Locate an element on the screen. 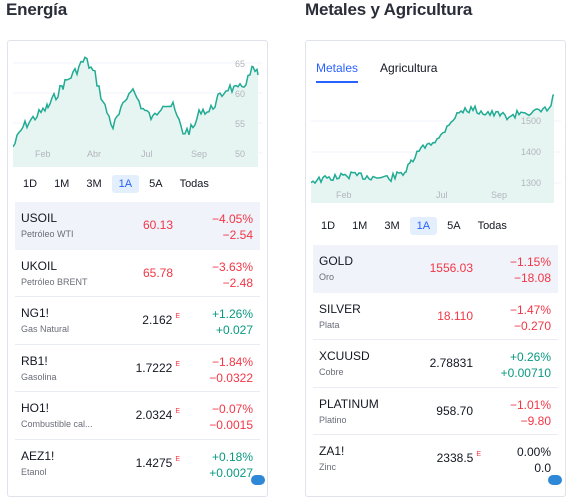  symbol: GOLD is located at coordinates (336, 261).